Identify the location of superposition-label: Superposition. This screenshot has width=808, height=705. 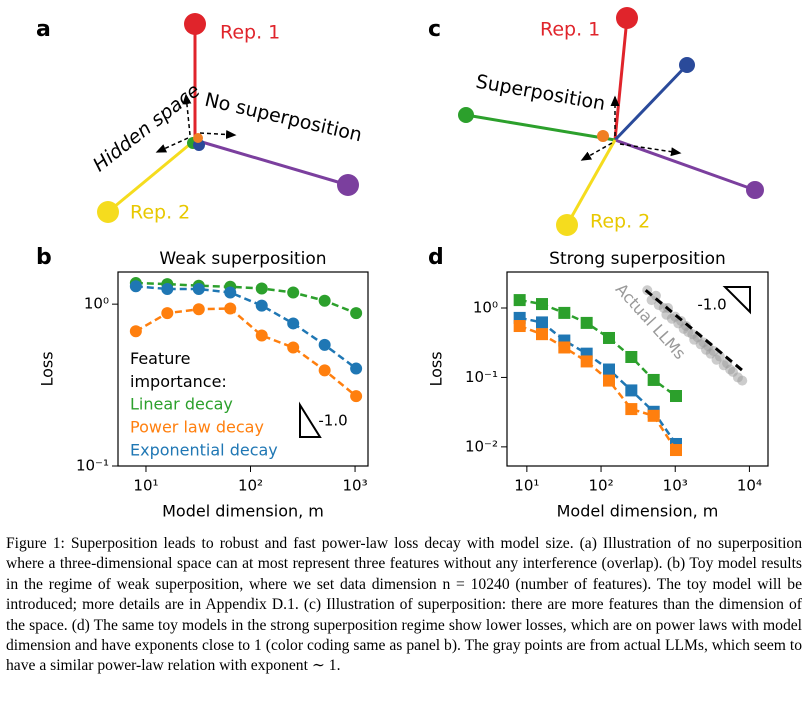
(540, 93).